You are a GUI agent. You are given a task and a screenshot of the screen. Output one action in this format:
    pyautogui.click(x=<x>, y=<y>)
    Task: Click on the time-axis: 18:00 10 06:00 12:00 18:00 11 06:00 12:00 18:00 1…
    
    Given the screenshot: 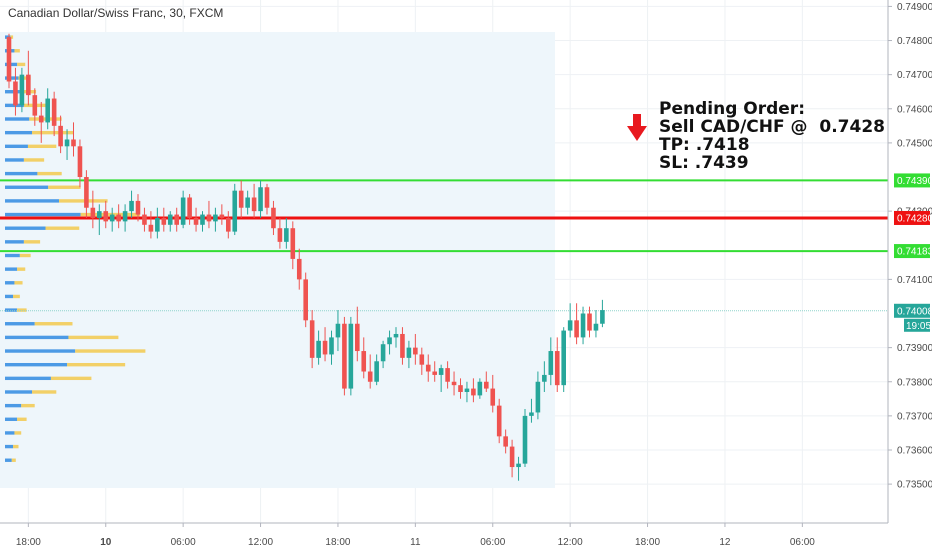 What is the action you would take?
    pyautogui.click(x=444, y=536)
    